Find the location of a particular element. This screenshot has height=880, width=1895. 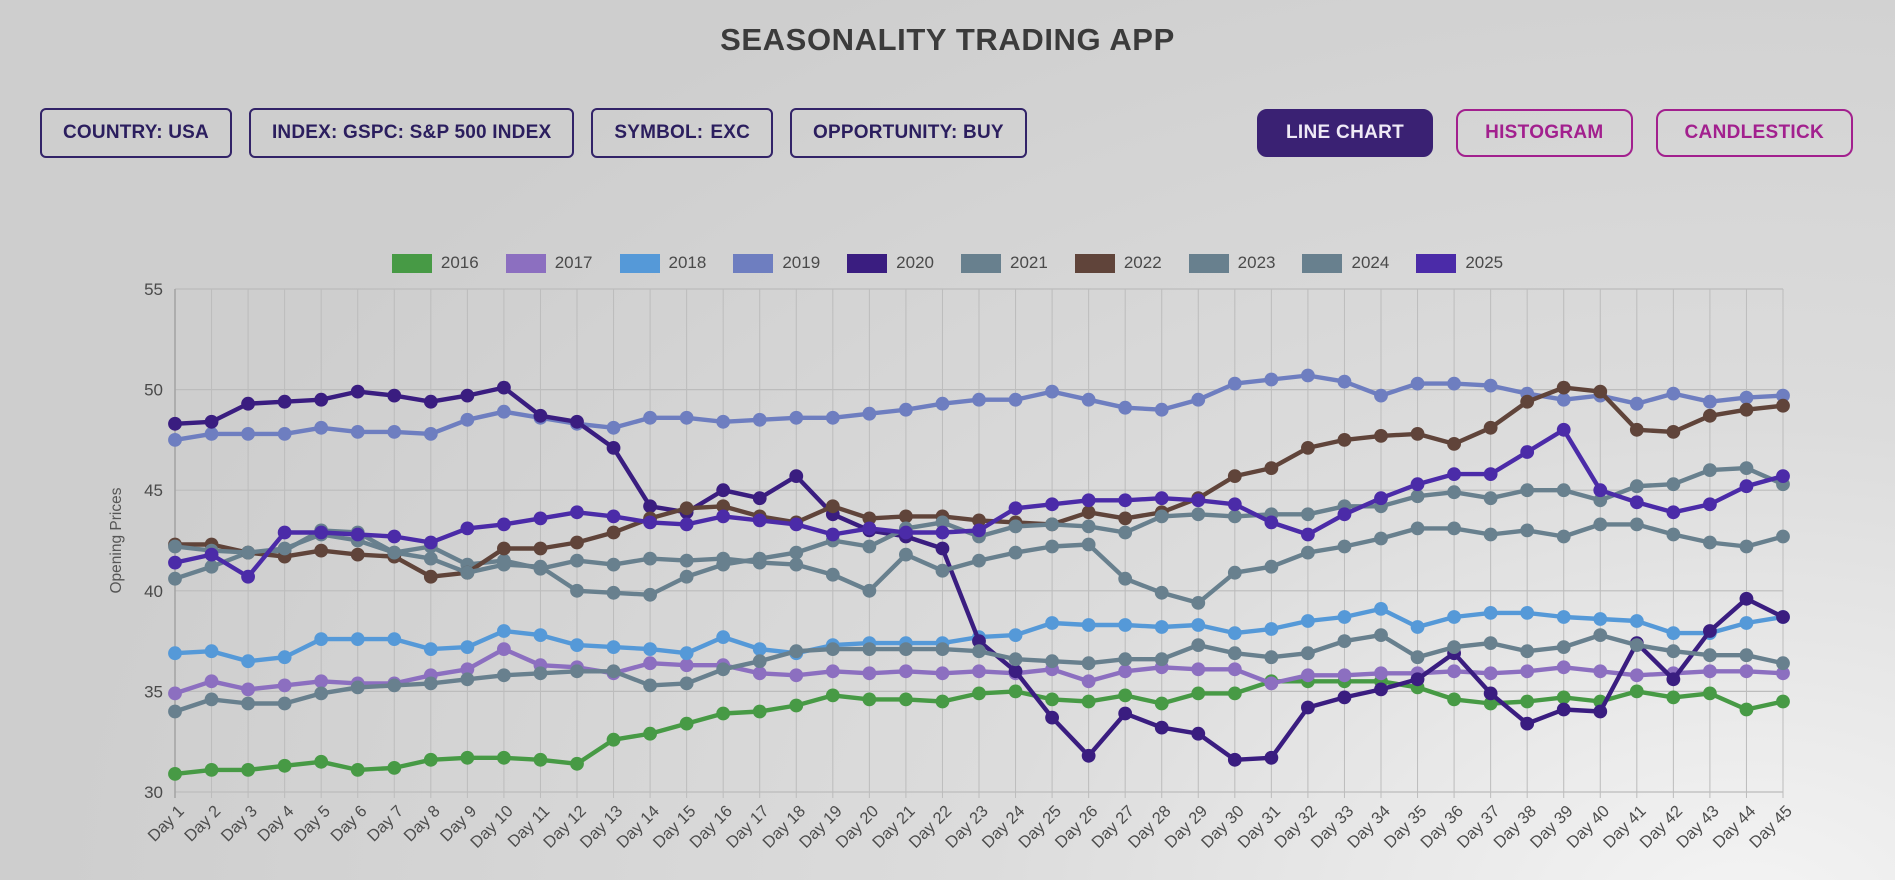

legend-item-2016: 2016 is located at coordinates (435, 263).